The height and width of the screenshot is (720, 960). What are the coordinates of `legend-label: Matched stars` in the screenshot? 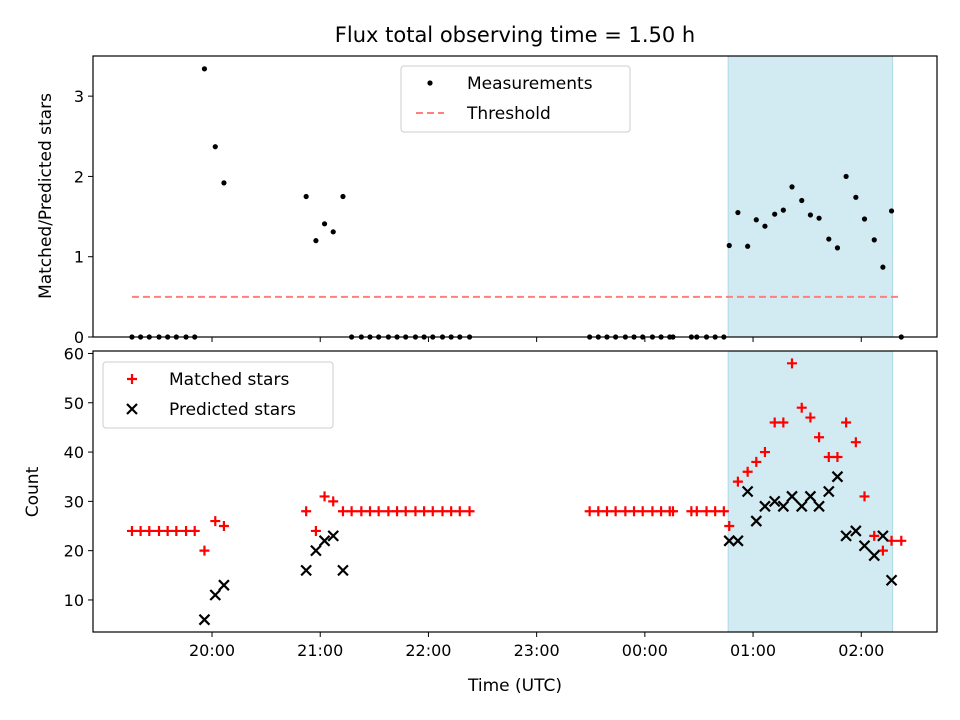 It's located at (229, 380).